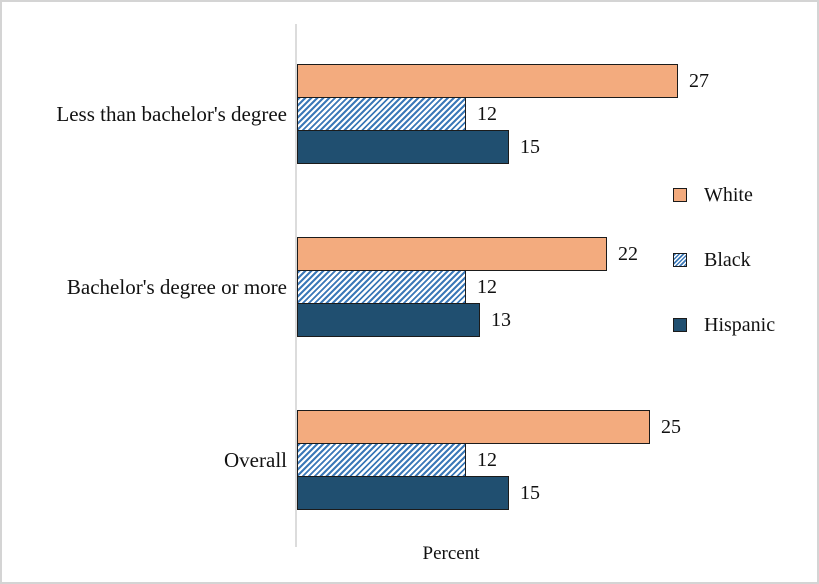  I want to click on legend-label: Black, so click(727, 260).